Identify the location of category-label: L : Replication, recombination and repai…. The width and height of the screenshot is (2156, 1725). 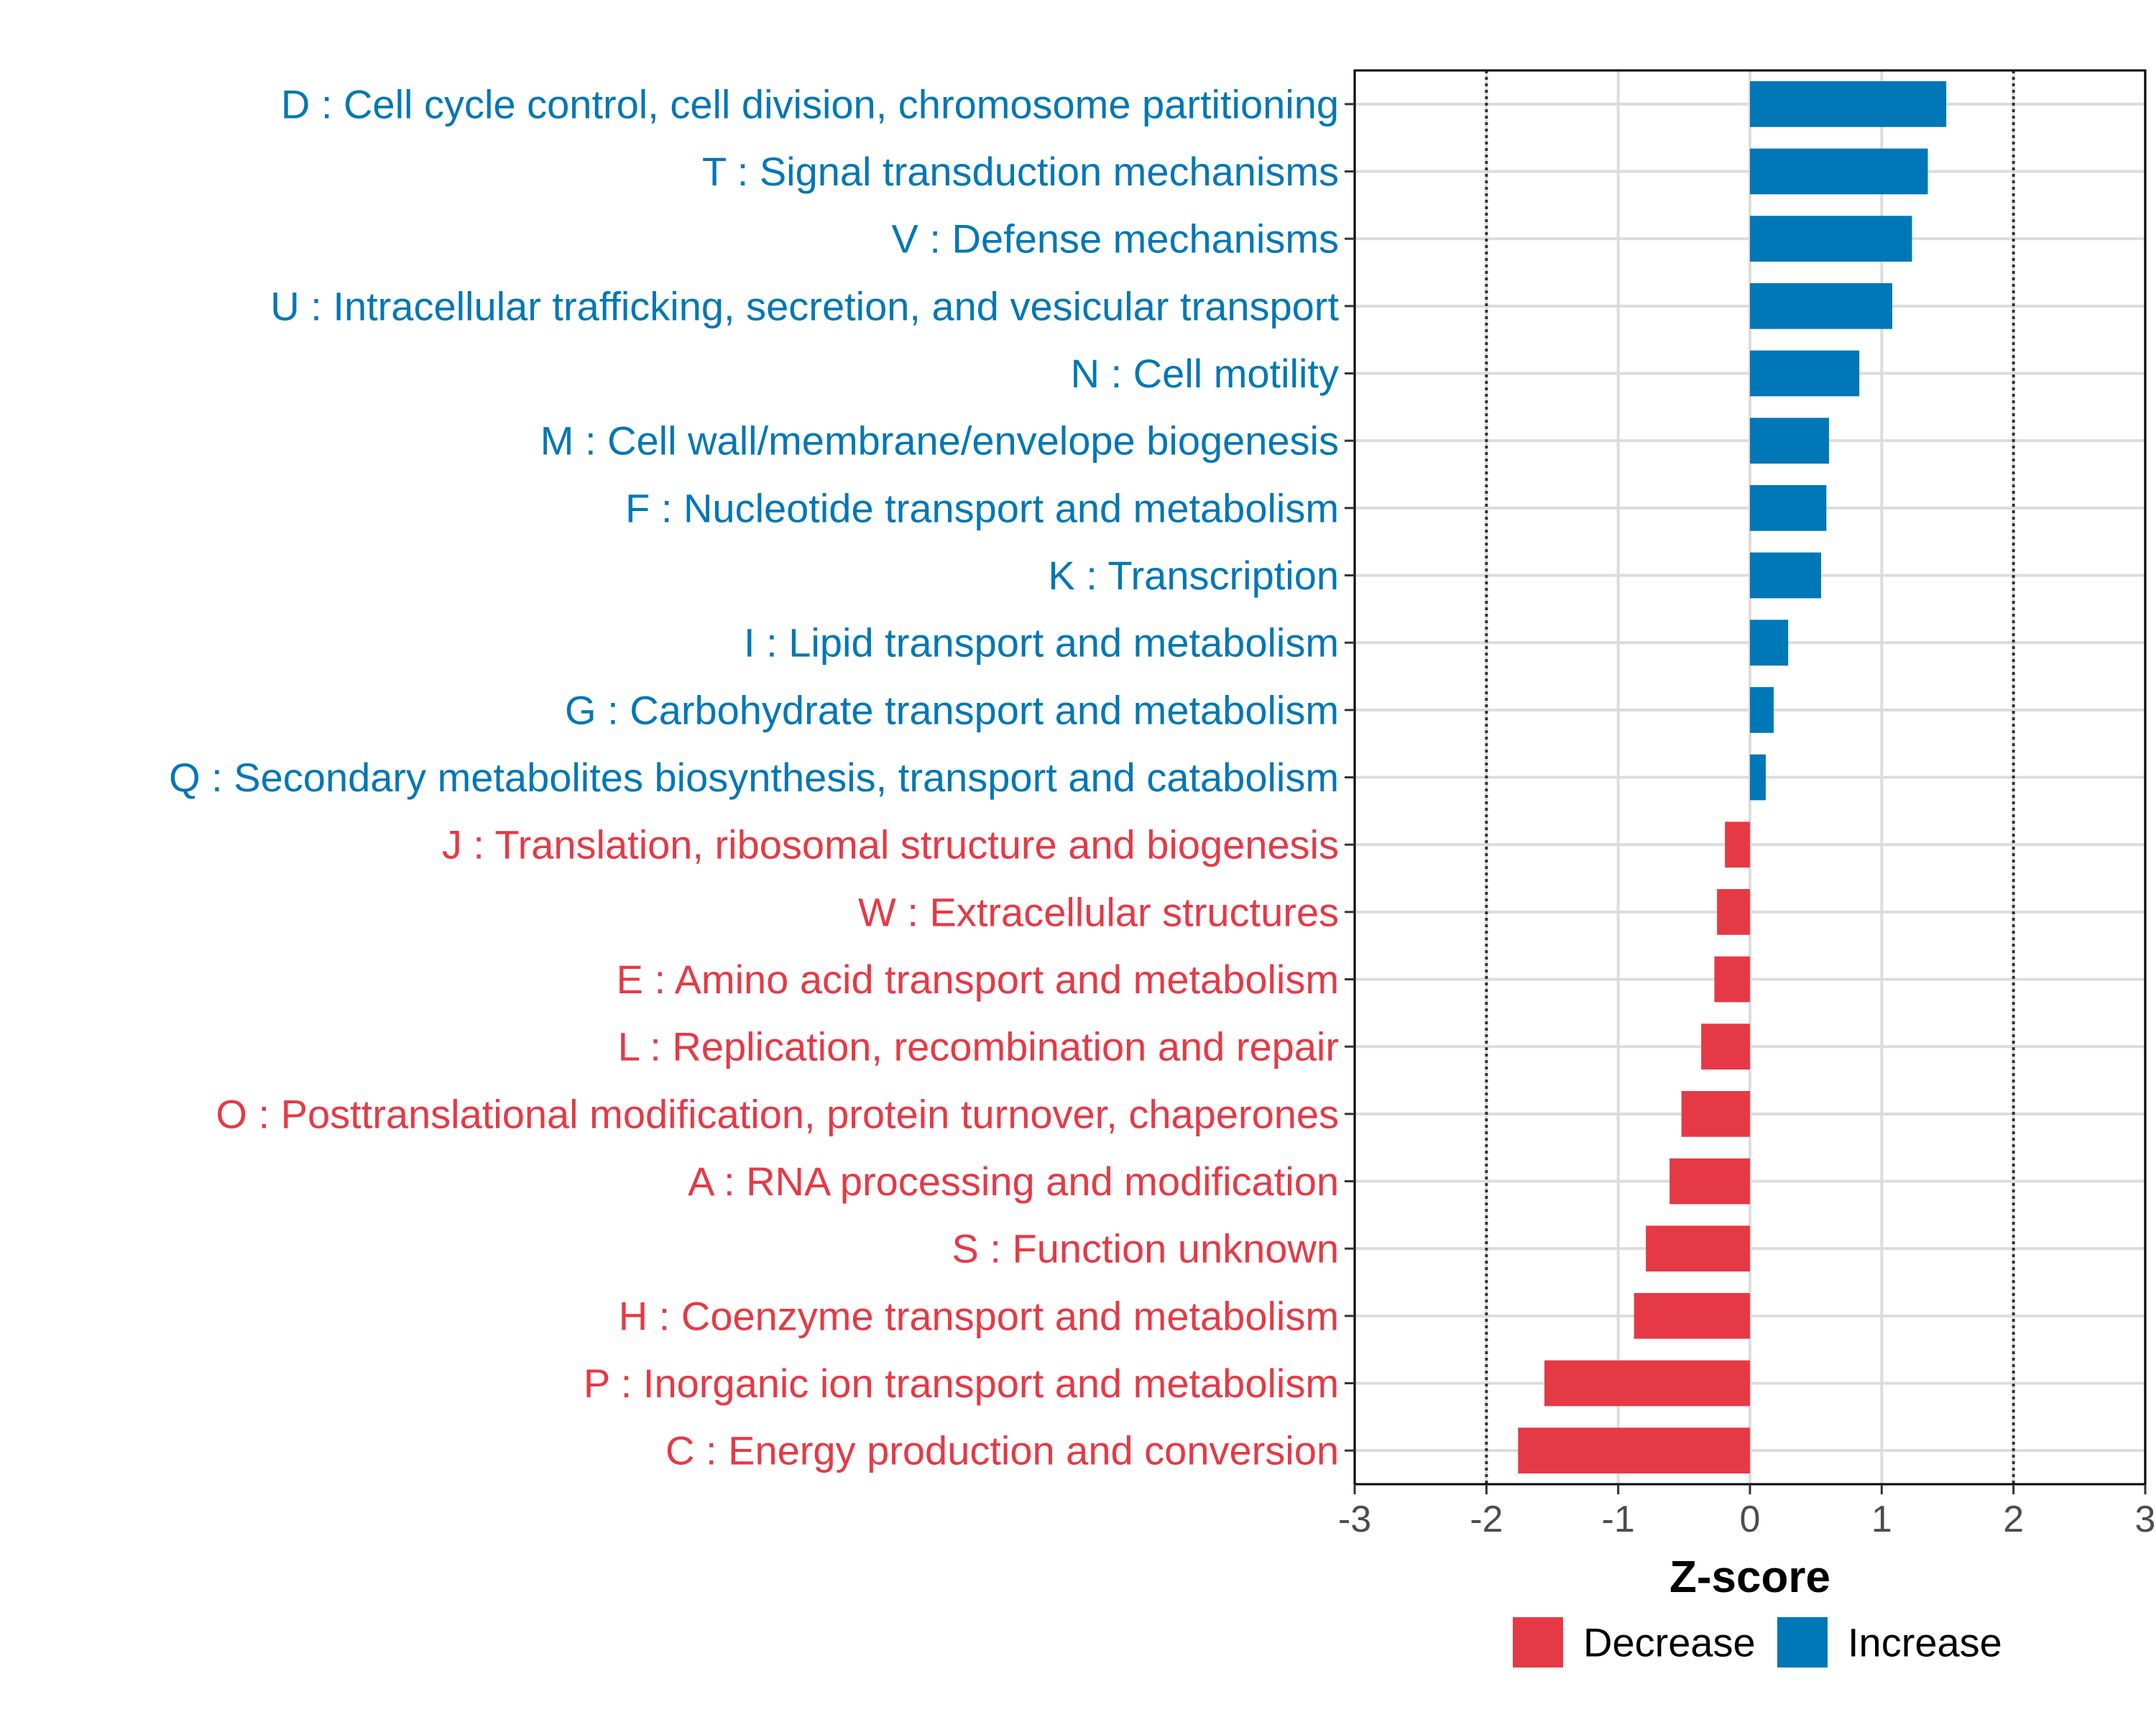
(978, 1047).